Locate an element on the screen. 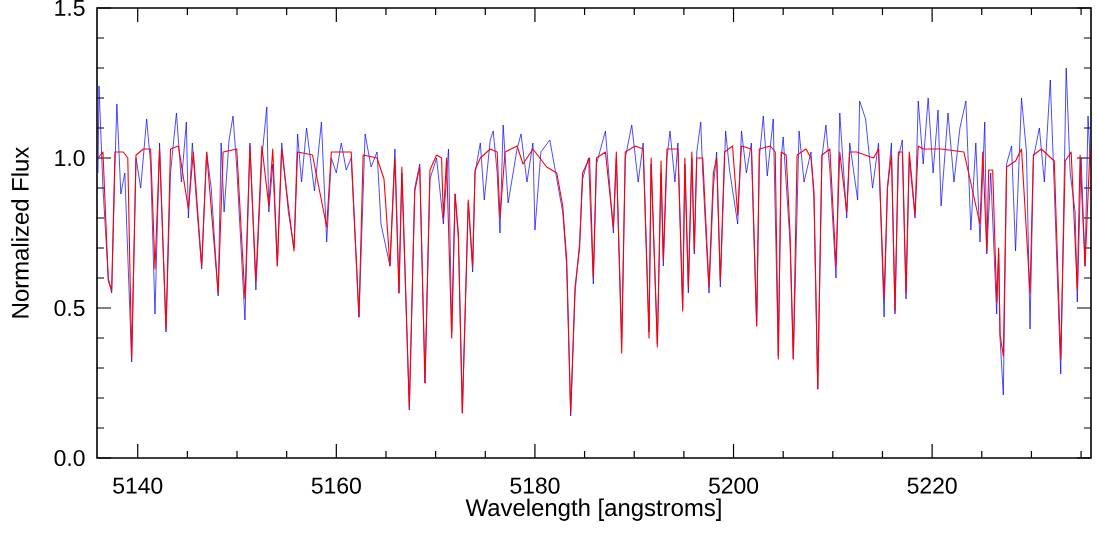 The height and width of the screenshot is (540, 1098). x-tick-label: 5220 is located at coordinates (932, 485).